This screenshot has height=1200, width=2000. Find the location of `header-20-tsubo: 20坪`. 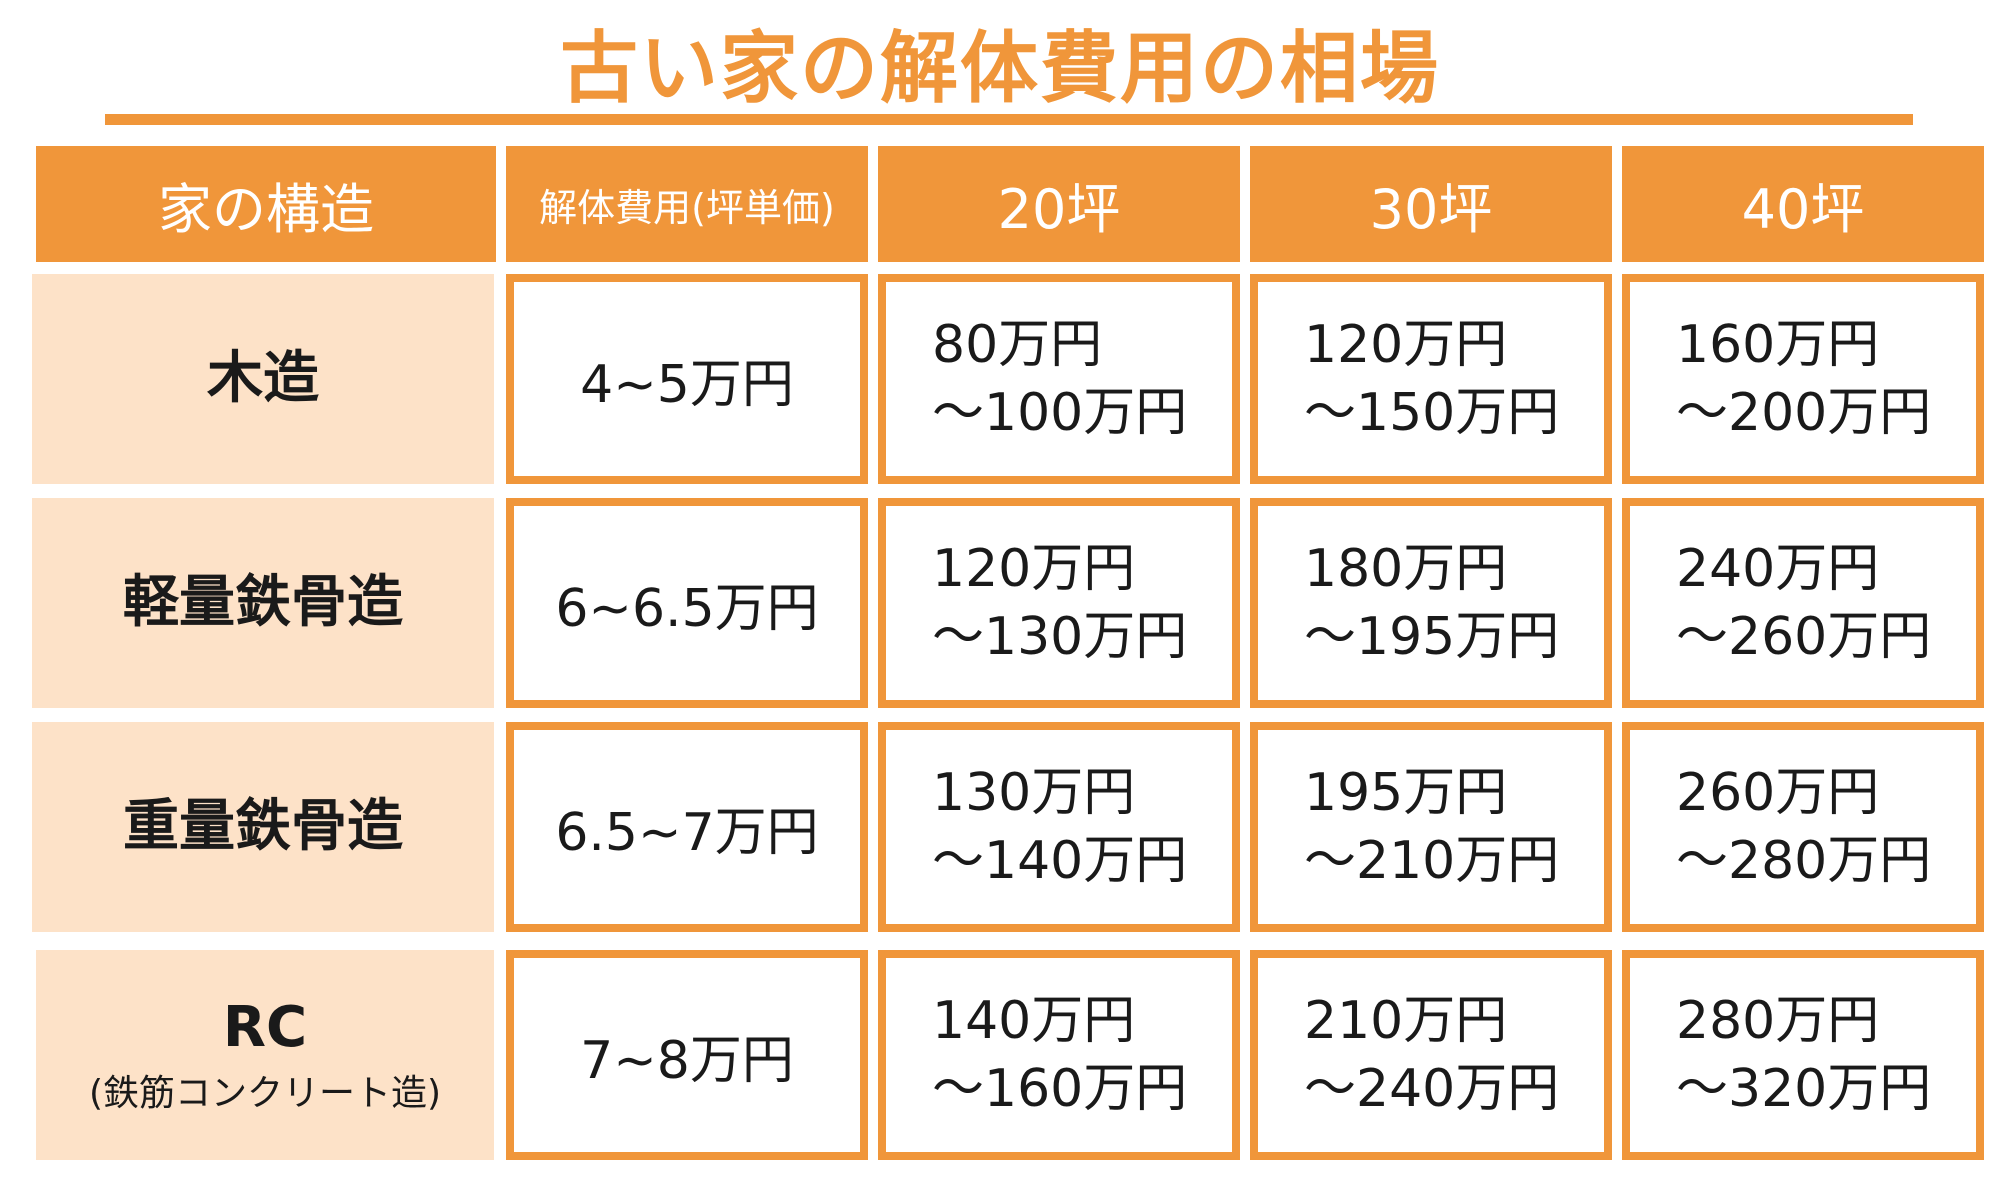

header-20-tsubo: 20坪 is located at coordinates (1059, 204).